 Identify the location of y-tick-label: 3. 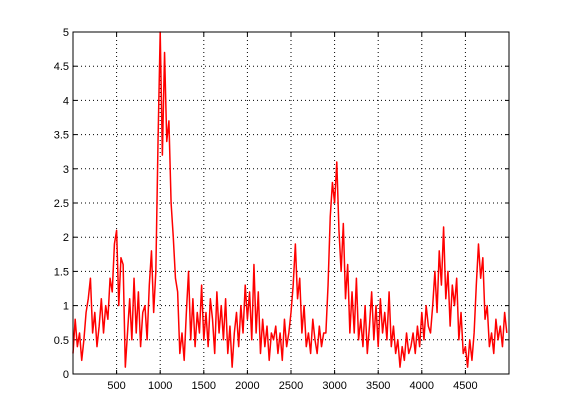
(66, 170).